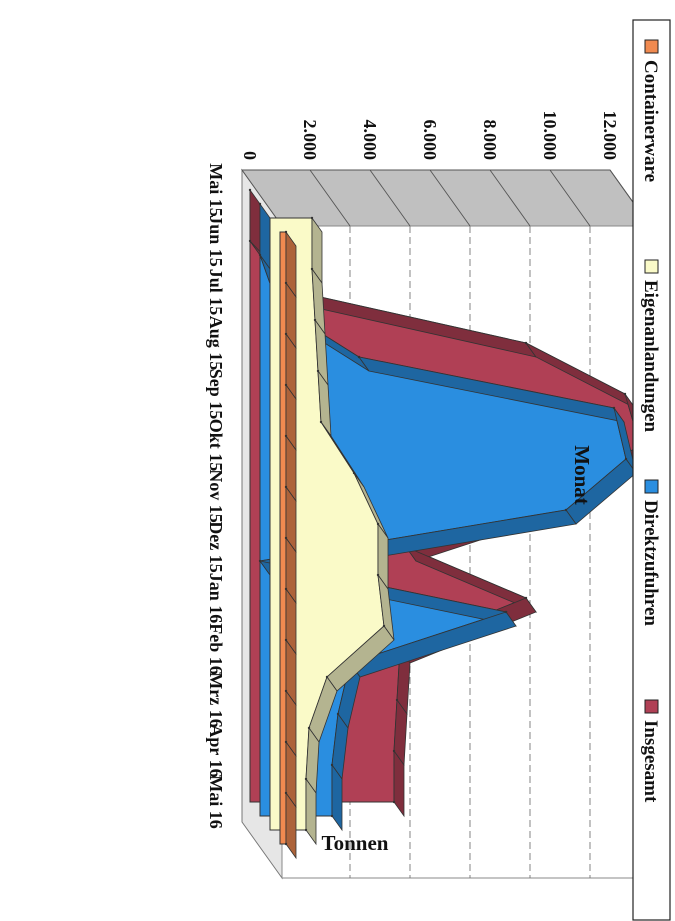 The image size is (675, 921). I want to click on x-tick-label: Nov 15, so click(216, 496).